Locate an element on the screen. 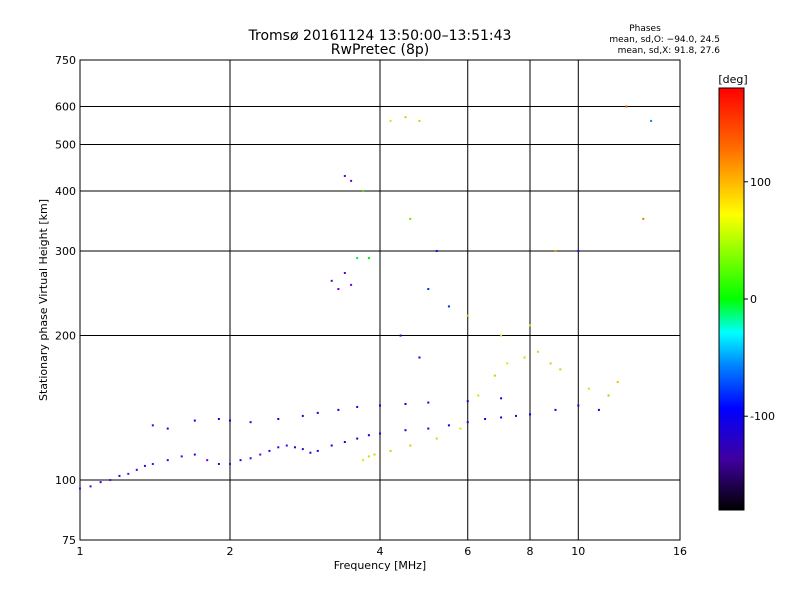 The height and width of the screenshot is (600, 800). x-tick-label: 2 is located at coordinates (230, 551).